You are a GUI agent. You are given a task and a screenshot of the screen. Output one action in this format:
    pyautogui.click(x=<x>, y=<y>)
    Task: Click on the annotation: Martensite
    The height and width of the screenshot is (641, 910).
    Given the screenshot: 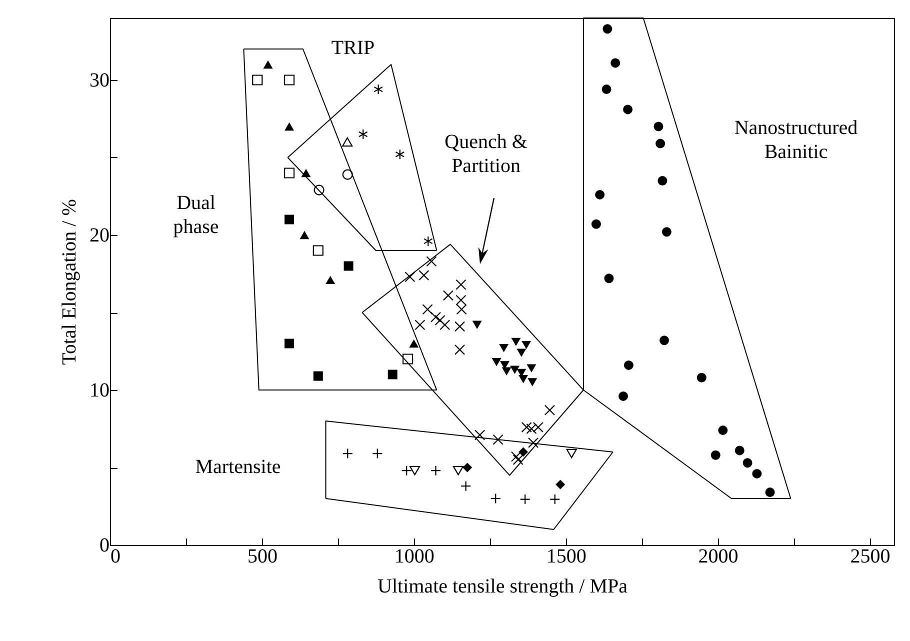 What is the action you would take?
    pyautogui.click(x=238, y=467)
    